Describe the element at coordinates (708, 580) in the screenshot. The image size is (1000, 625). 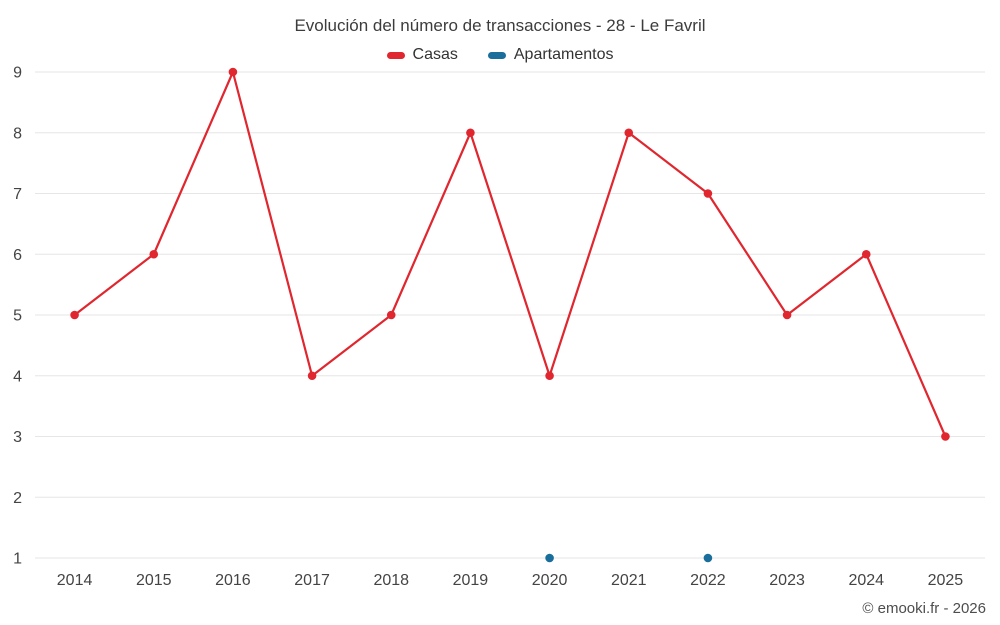
I see `x-axis-label: 2022` at that location.